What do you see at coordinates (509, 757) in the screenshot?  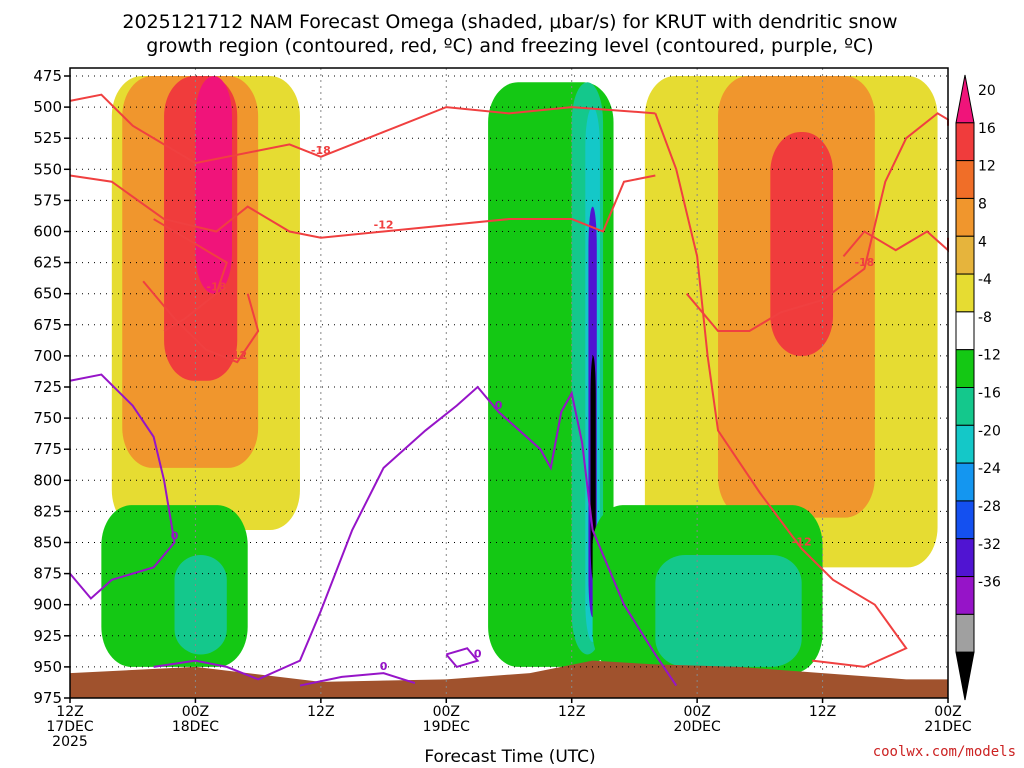 I see `x-axis-label: Forecast Time (UTC)` at bounding box center [509, 757].